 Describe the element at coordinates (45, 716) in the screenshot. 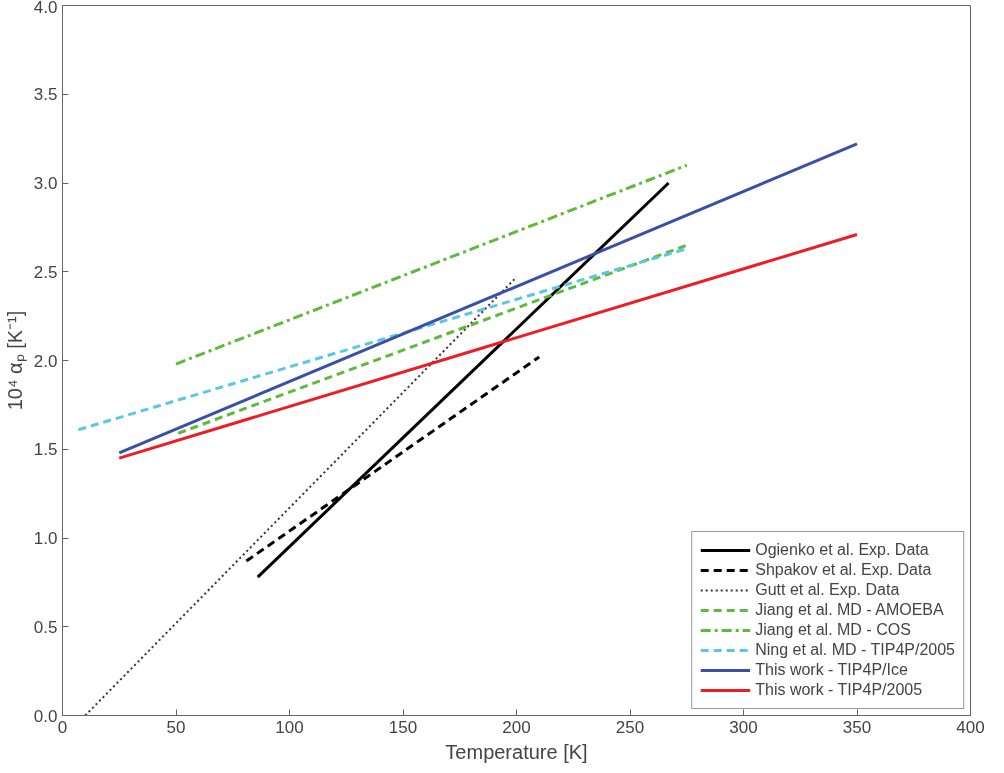

I see `y-tick-label: 0.0` at that location.